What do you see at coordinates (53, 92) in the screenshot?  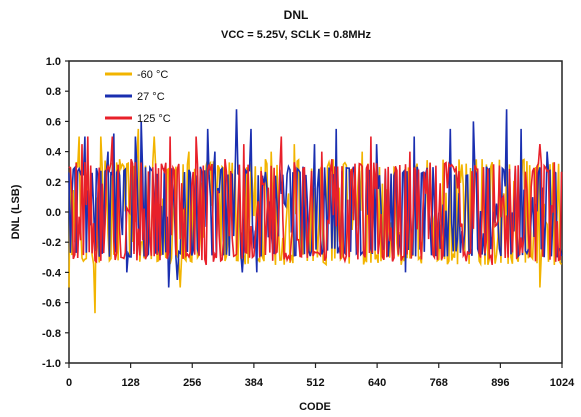 I see `y-tick-label: 0.8` at bounding box center [53, 92].